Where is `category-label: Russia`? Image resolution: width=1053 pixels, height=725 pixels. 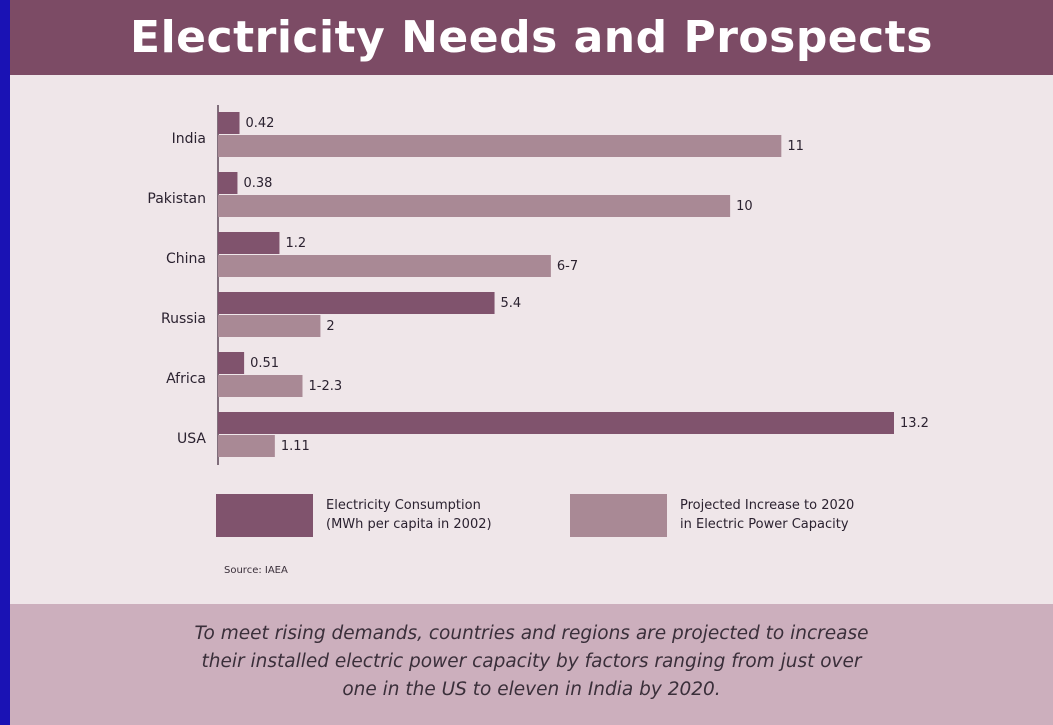 category-label: Russia is located at coordinates (183, 319).